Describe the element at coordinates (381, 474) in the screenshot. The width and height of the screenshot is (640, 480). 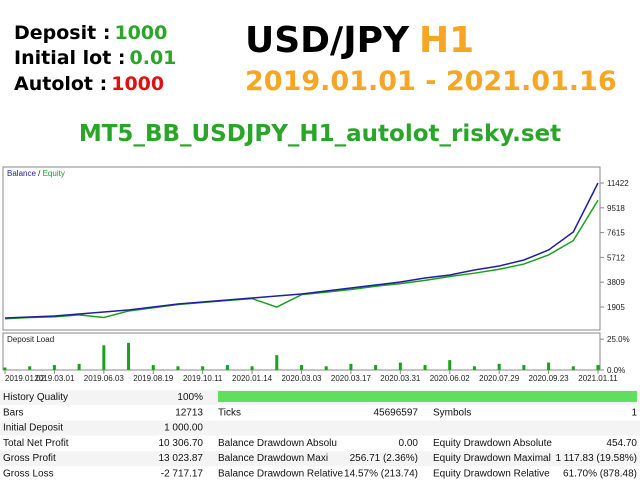
I see `table-cell: 14.57% (213.74)` at that location.